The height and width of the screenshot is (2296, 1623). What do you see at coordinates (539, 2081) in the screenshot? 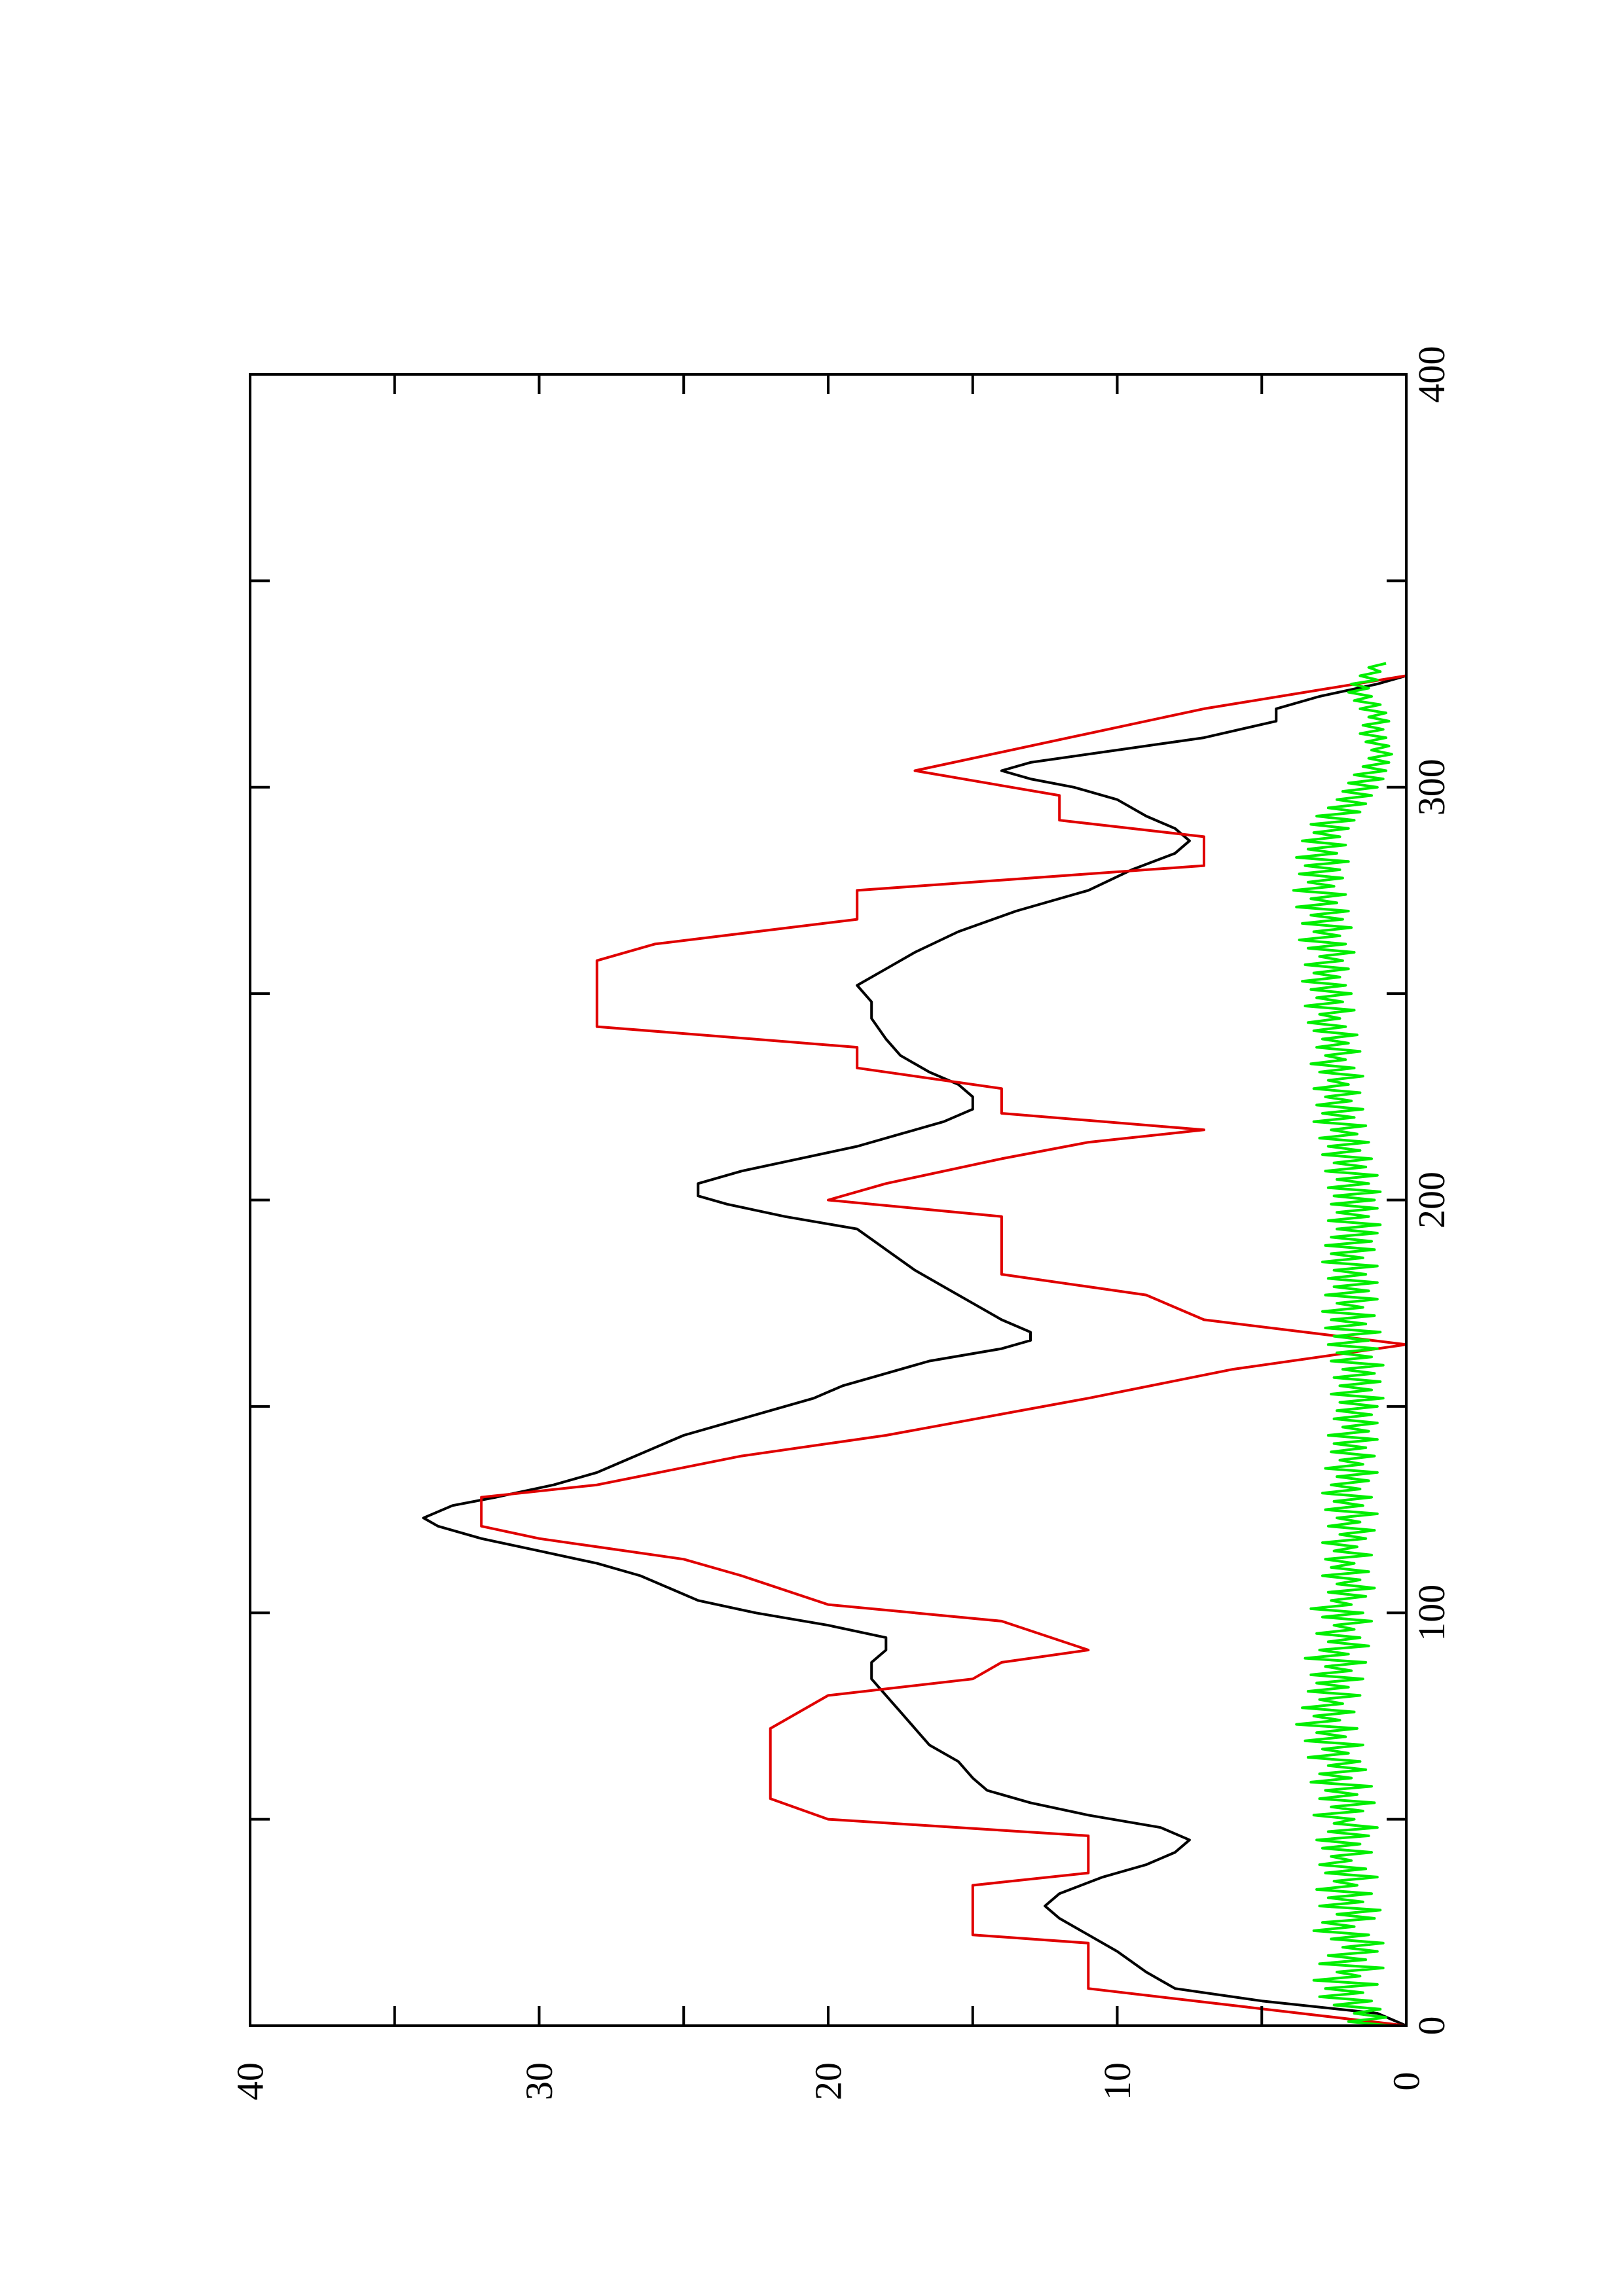
I see `y-tick-label: 30` at bounding box center [539, 2081].